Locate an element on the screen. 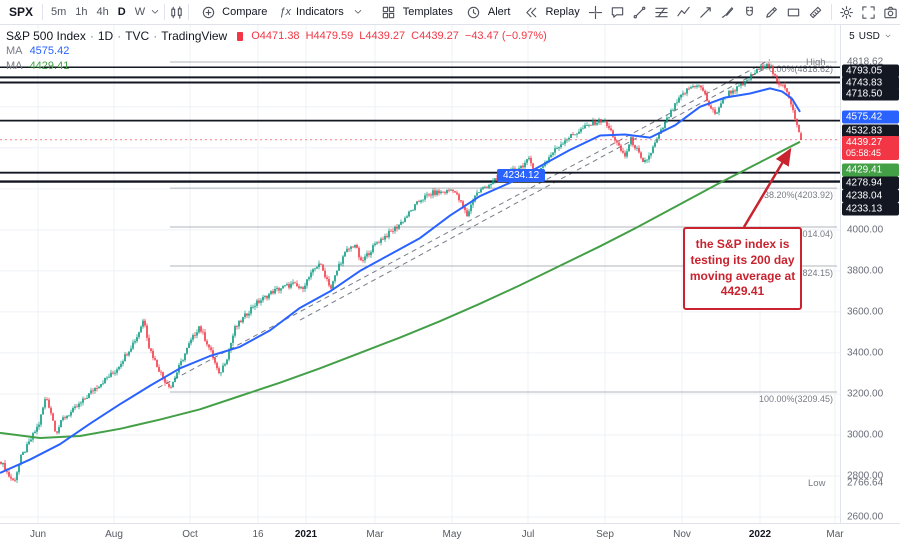  timeframe-1w-button: W is located at coordinates (140, 12).